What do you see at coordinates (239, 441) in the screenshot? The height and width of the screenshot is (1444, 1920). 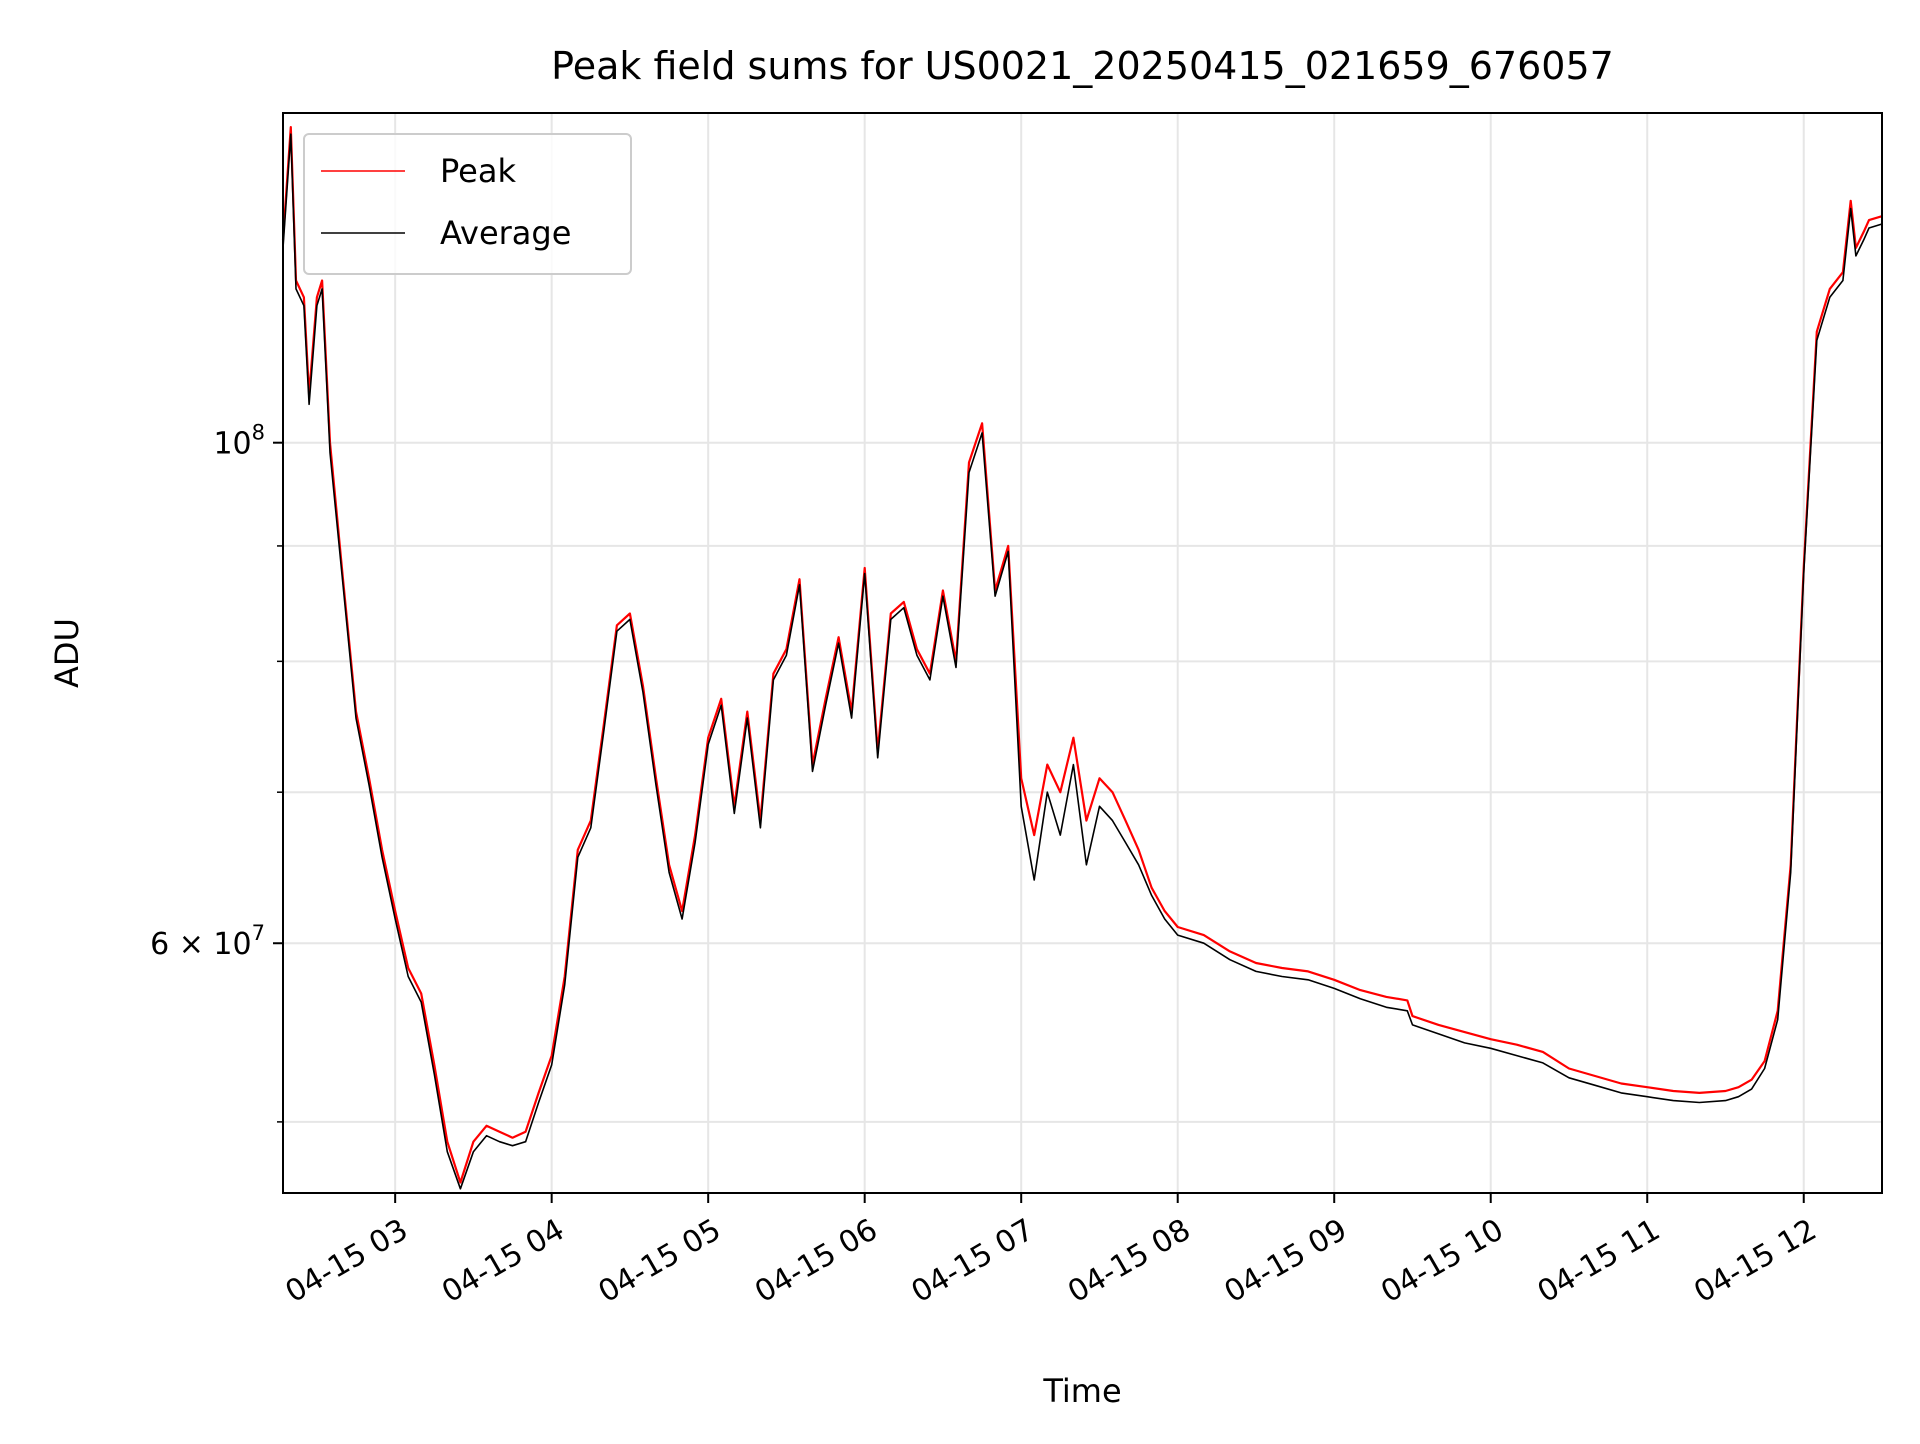 I see `y-tick-label: 108` at bounding box center [239, 441].